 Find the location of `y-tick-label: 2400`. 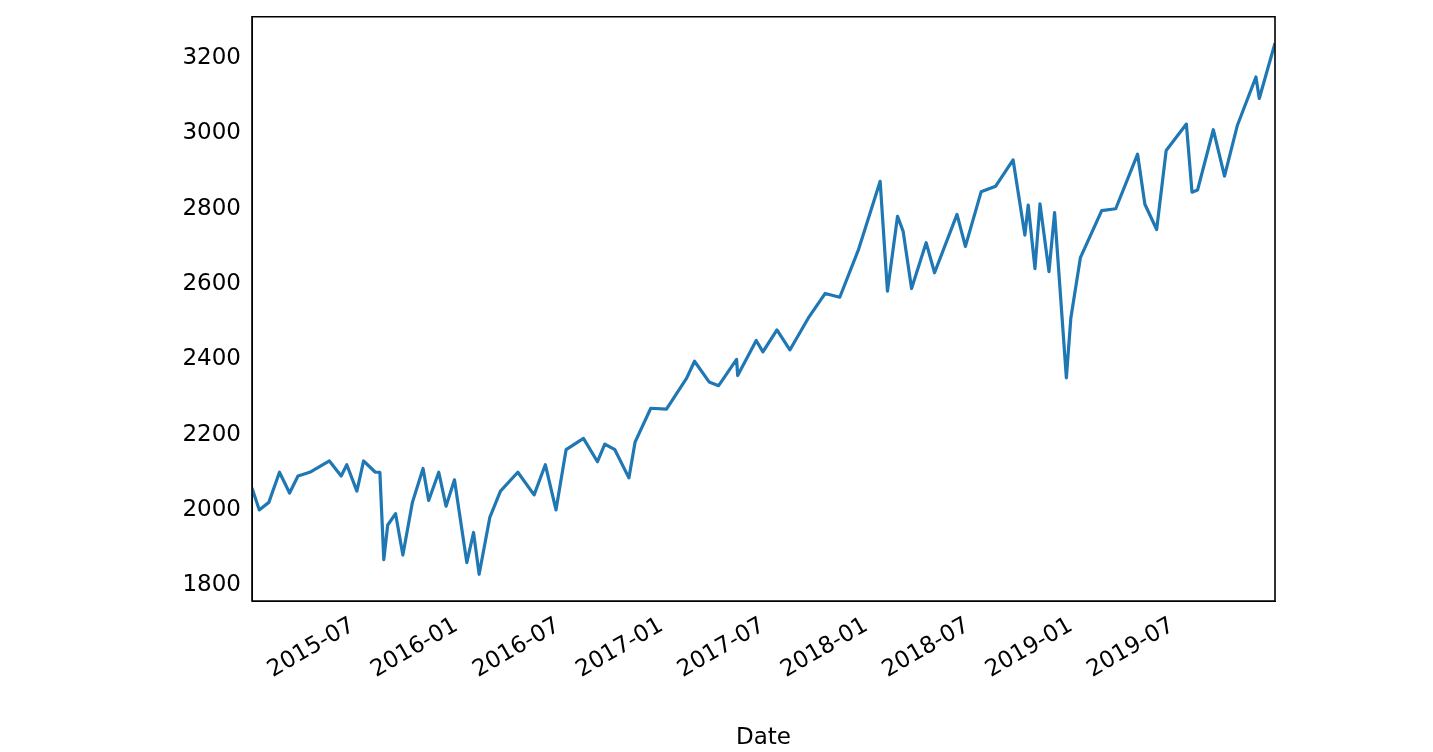

y-tick-label: 2400 is located at coordinates (211, 357).